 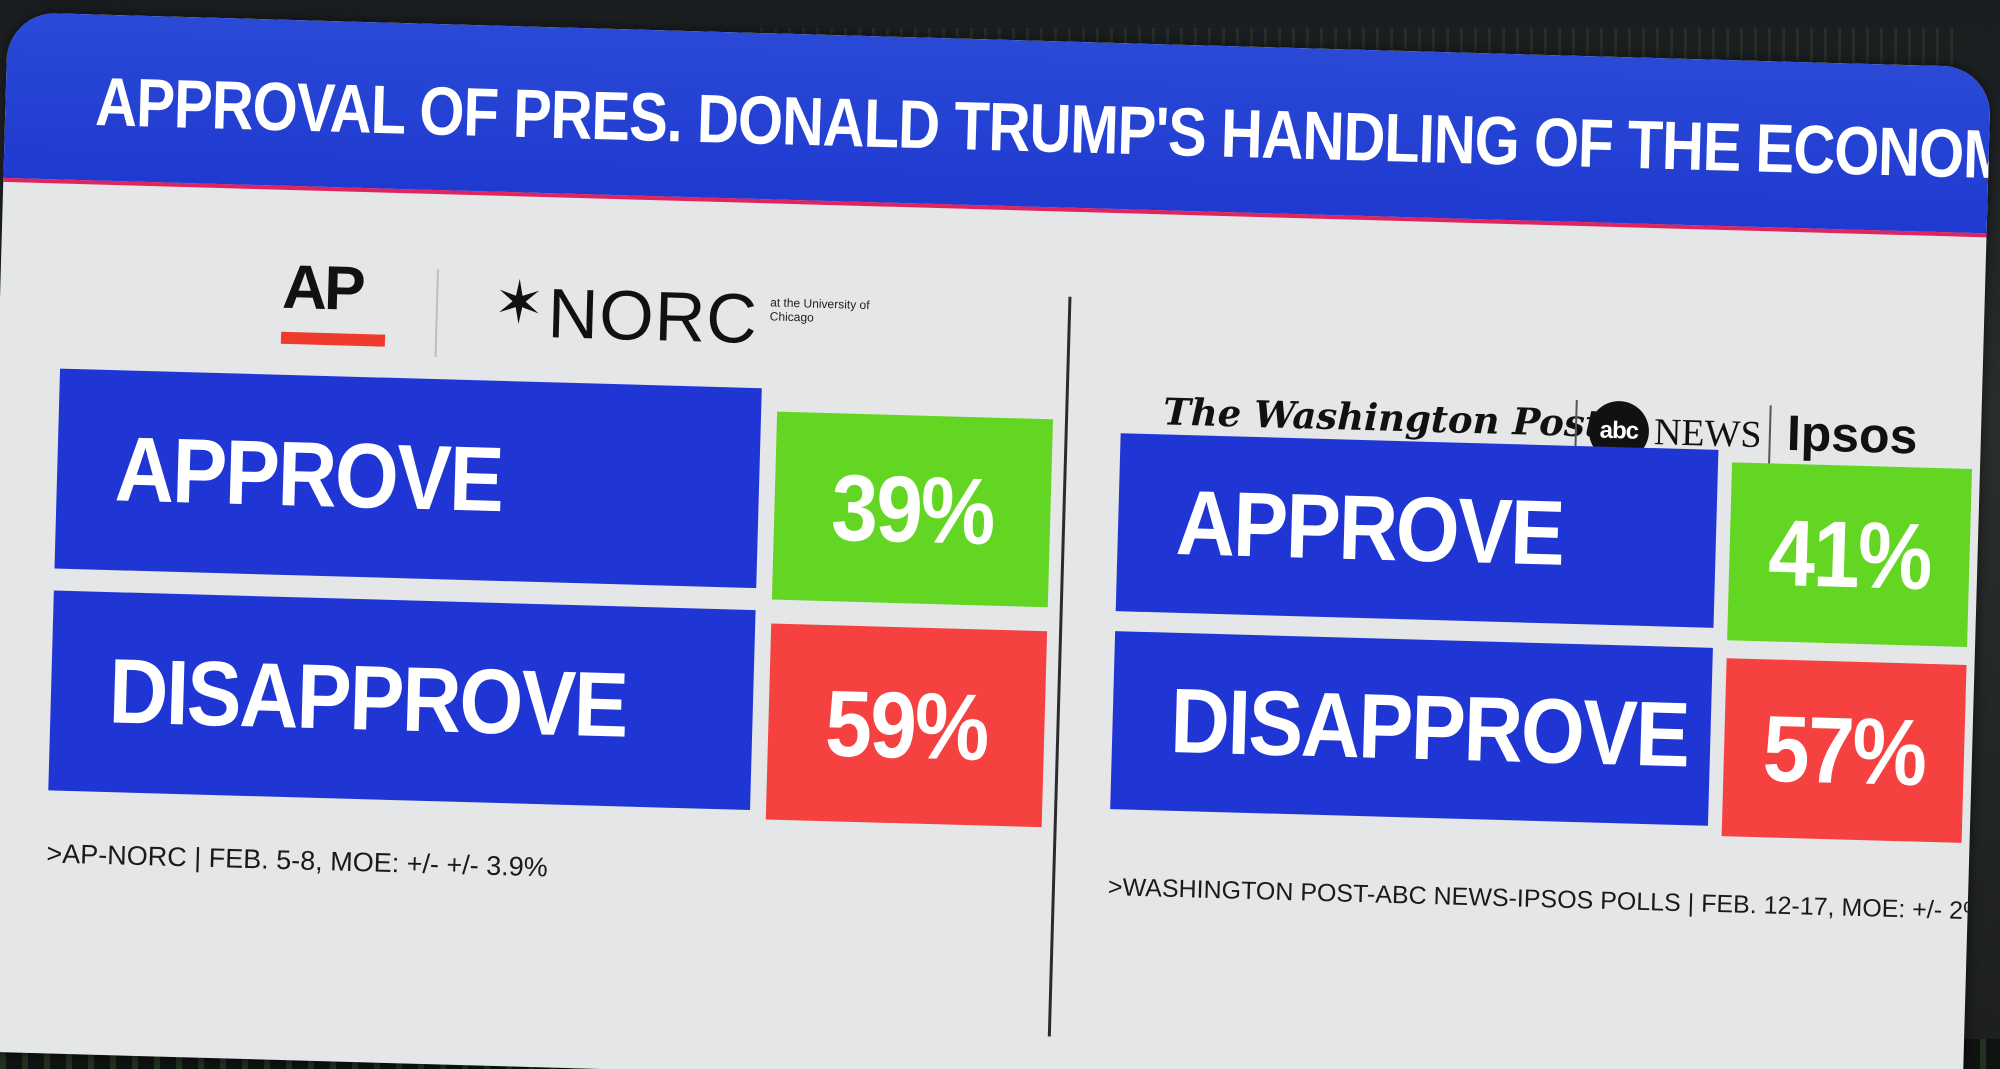 I want to click on right-approve-value: 41%, so click(x=1850, y=554).